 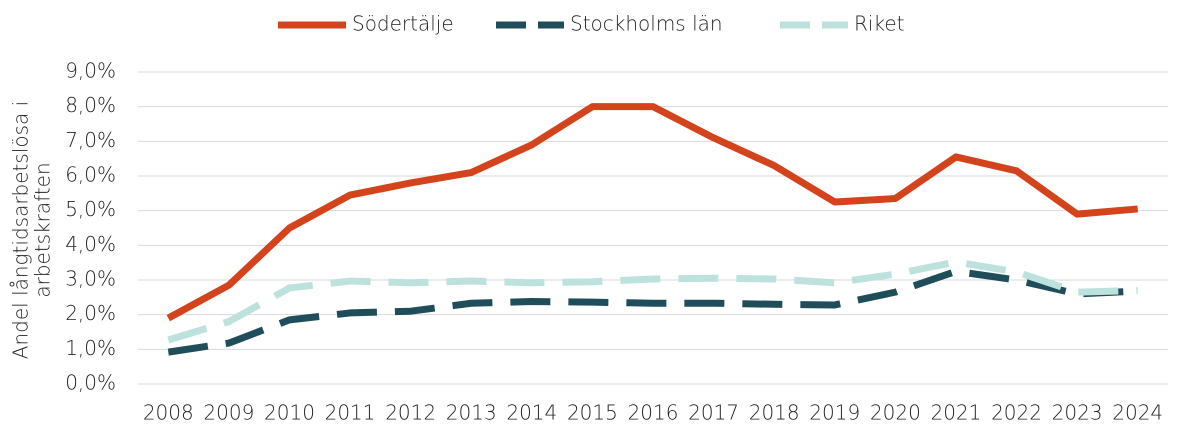 I want to click on y-tick-label: 0,0%, so click(x=90, y=383).